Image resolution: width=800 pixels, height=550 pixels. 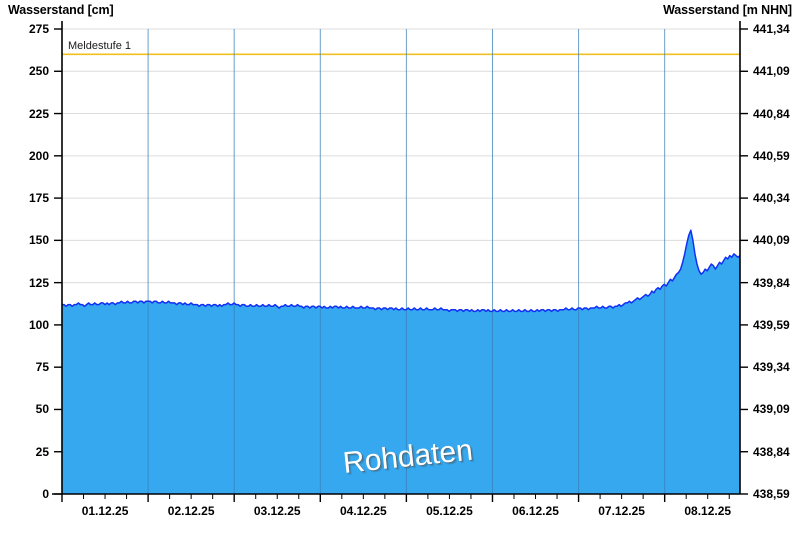 What do you see at coordinates (771, 198) in the screenshot?
I see `right-axis-tick-label: 440,34` at bounding box center [771, 198].